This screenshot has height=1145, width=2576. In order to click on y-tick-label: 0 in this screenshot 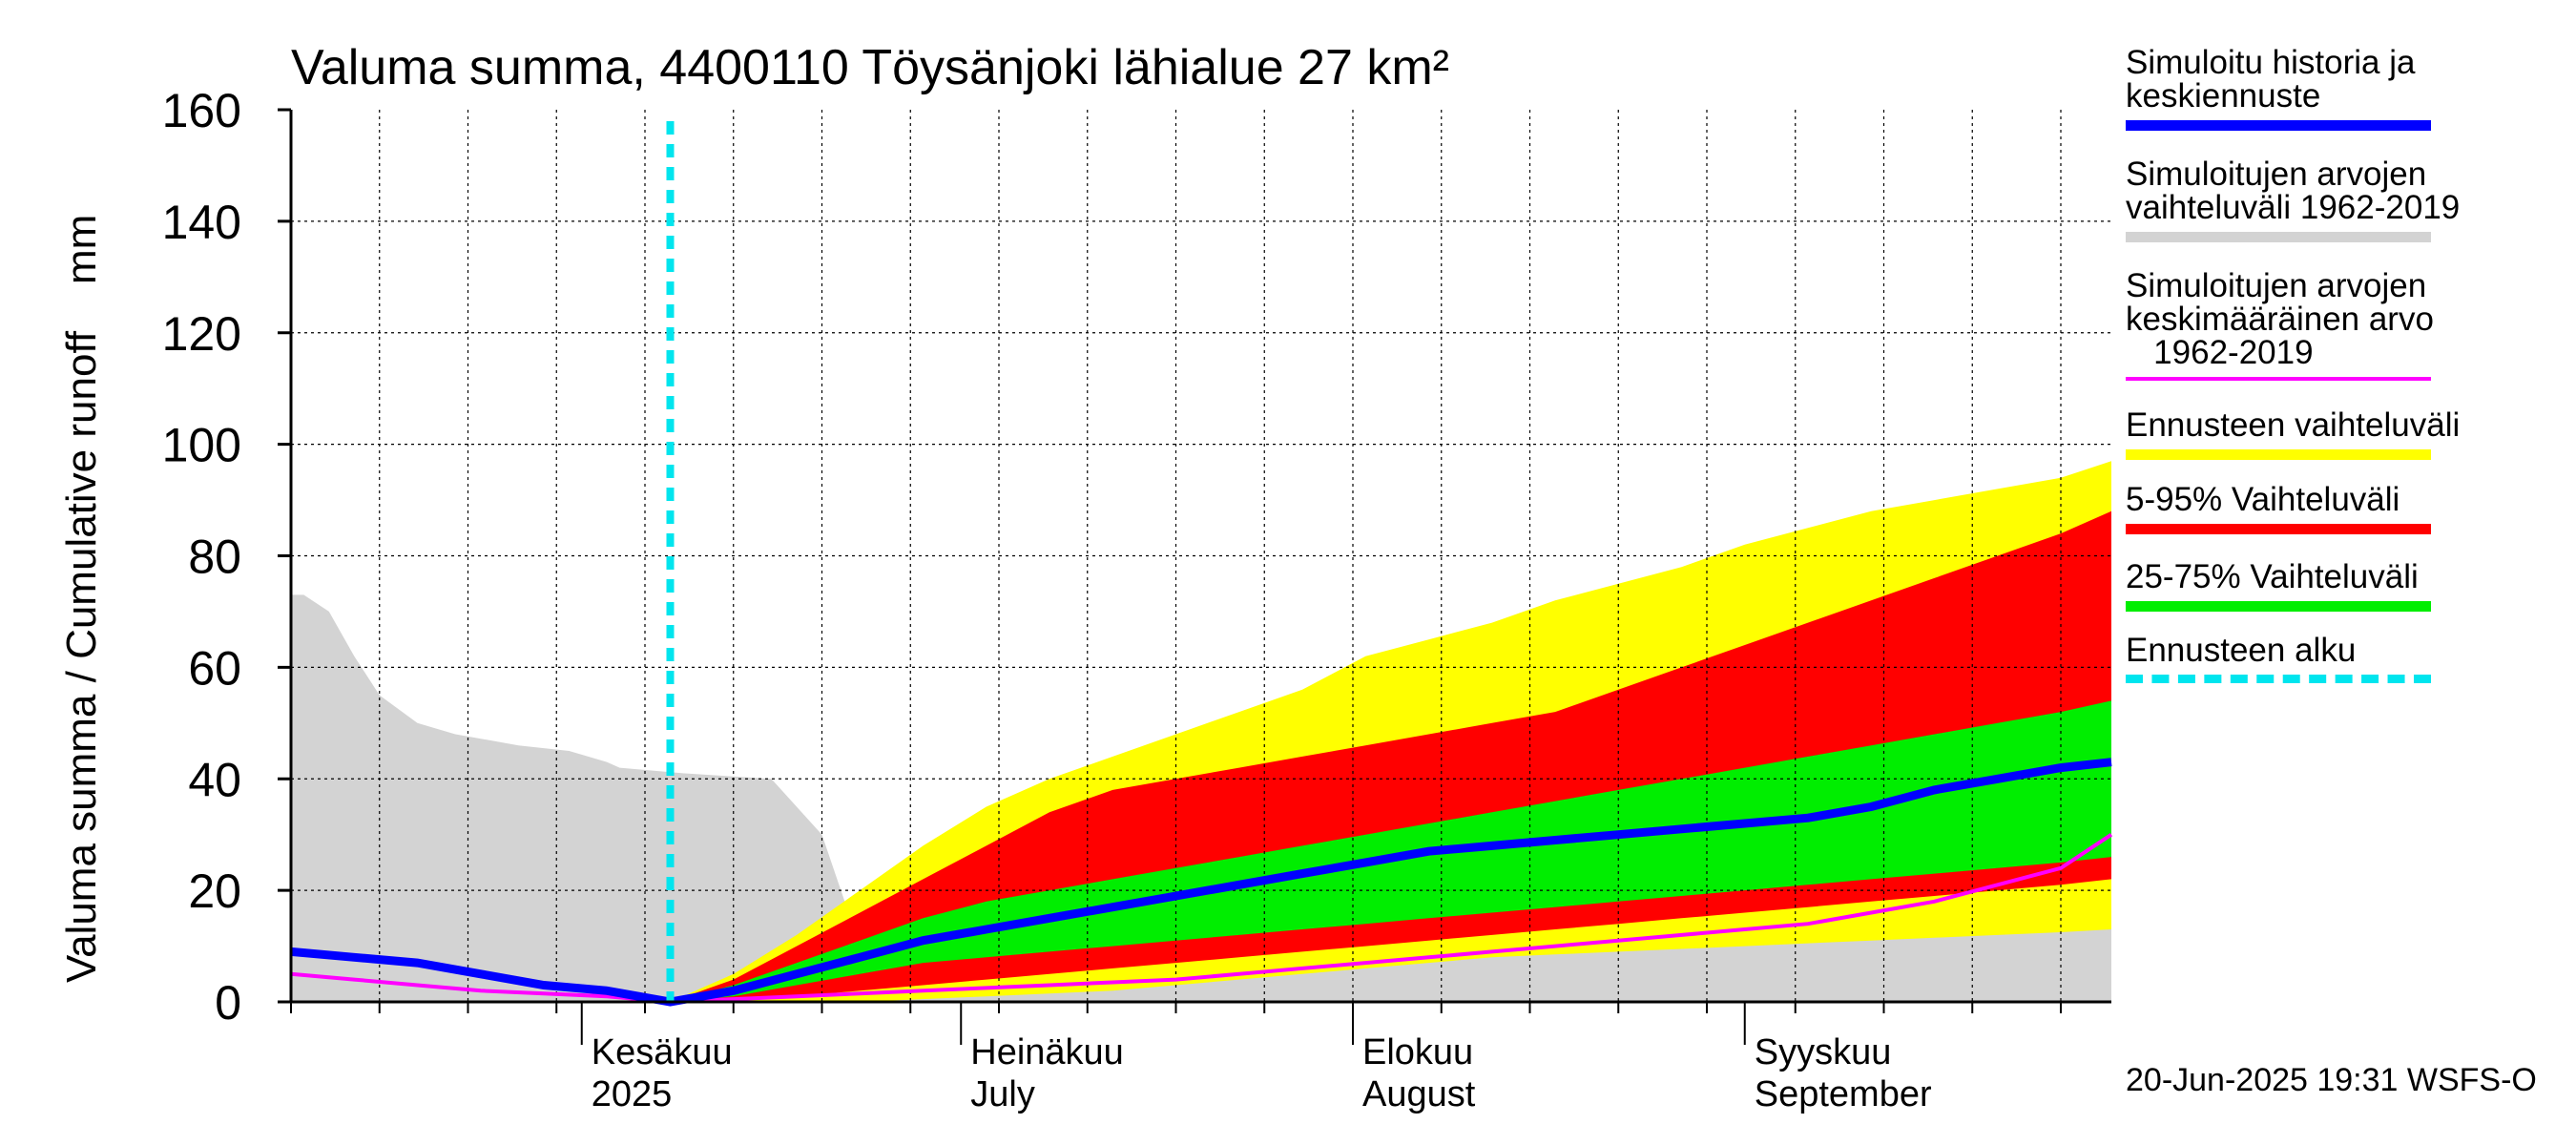, I will do `click(228, 1003)`.